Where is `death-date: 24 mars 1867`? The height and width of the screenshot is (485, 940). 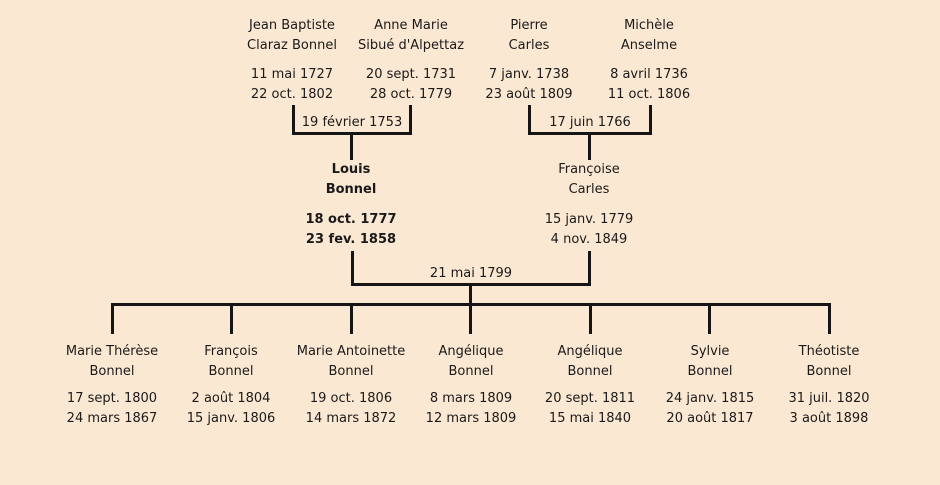 death-date: 24 mars 1867 is located at coordinates (112, 418).